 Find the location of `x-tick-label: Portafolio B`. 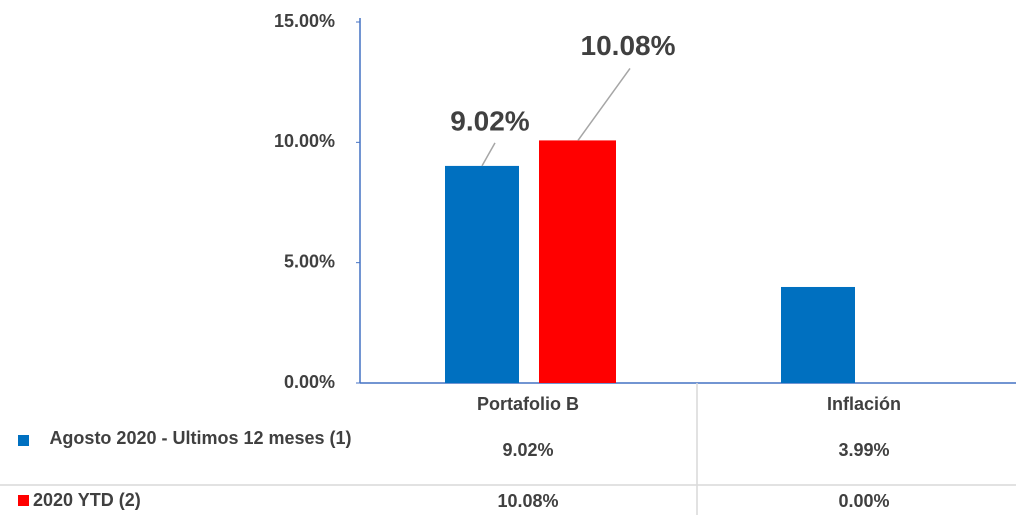

x-tick-label: Portafolio B is located at coordinates (528, 404).